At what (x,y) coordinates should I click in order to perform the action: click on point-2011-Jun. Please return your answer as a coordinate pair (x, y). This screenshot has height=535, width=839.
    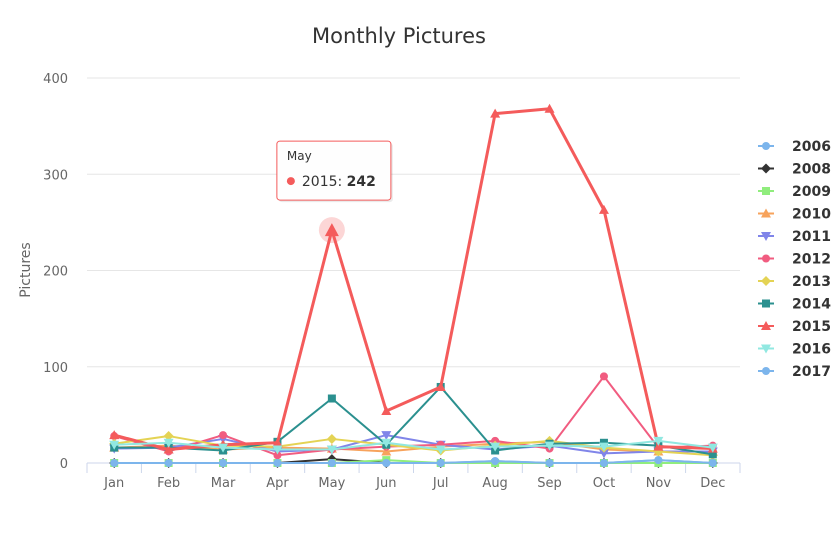
    Looking at the image, I should click on (386, 436).